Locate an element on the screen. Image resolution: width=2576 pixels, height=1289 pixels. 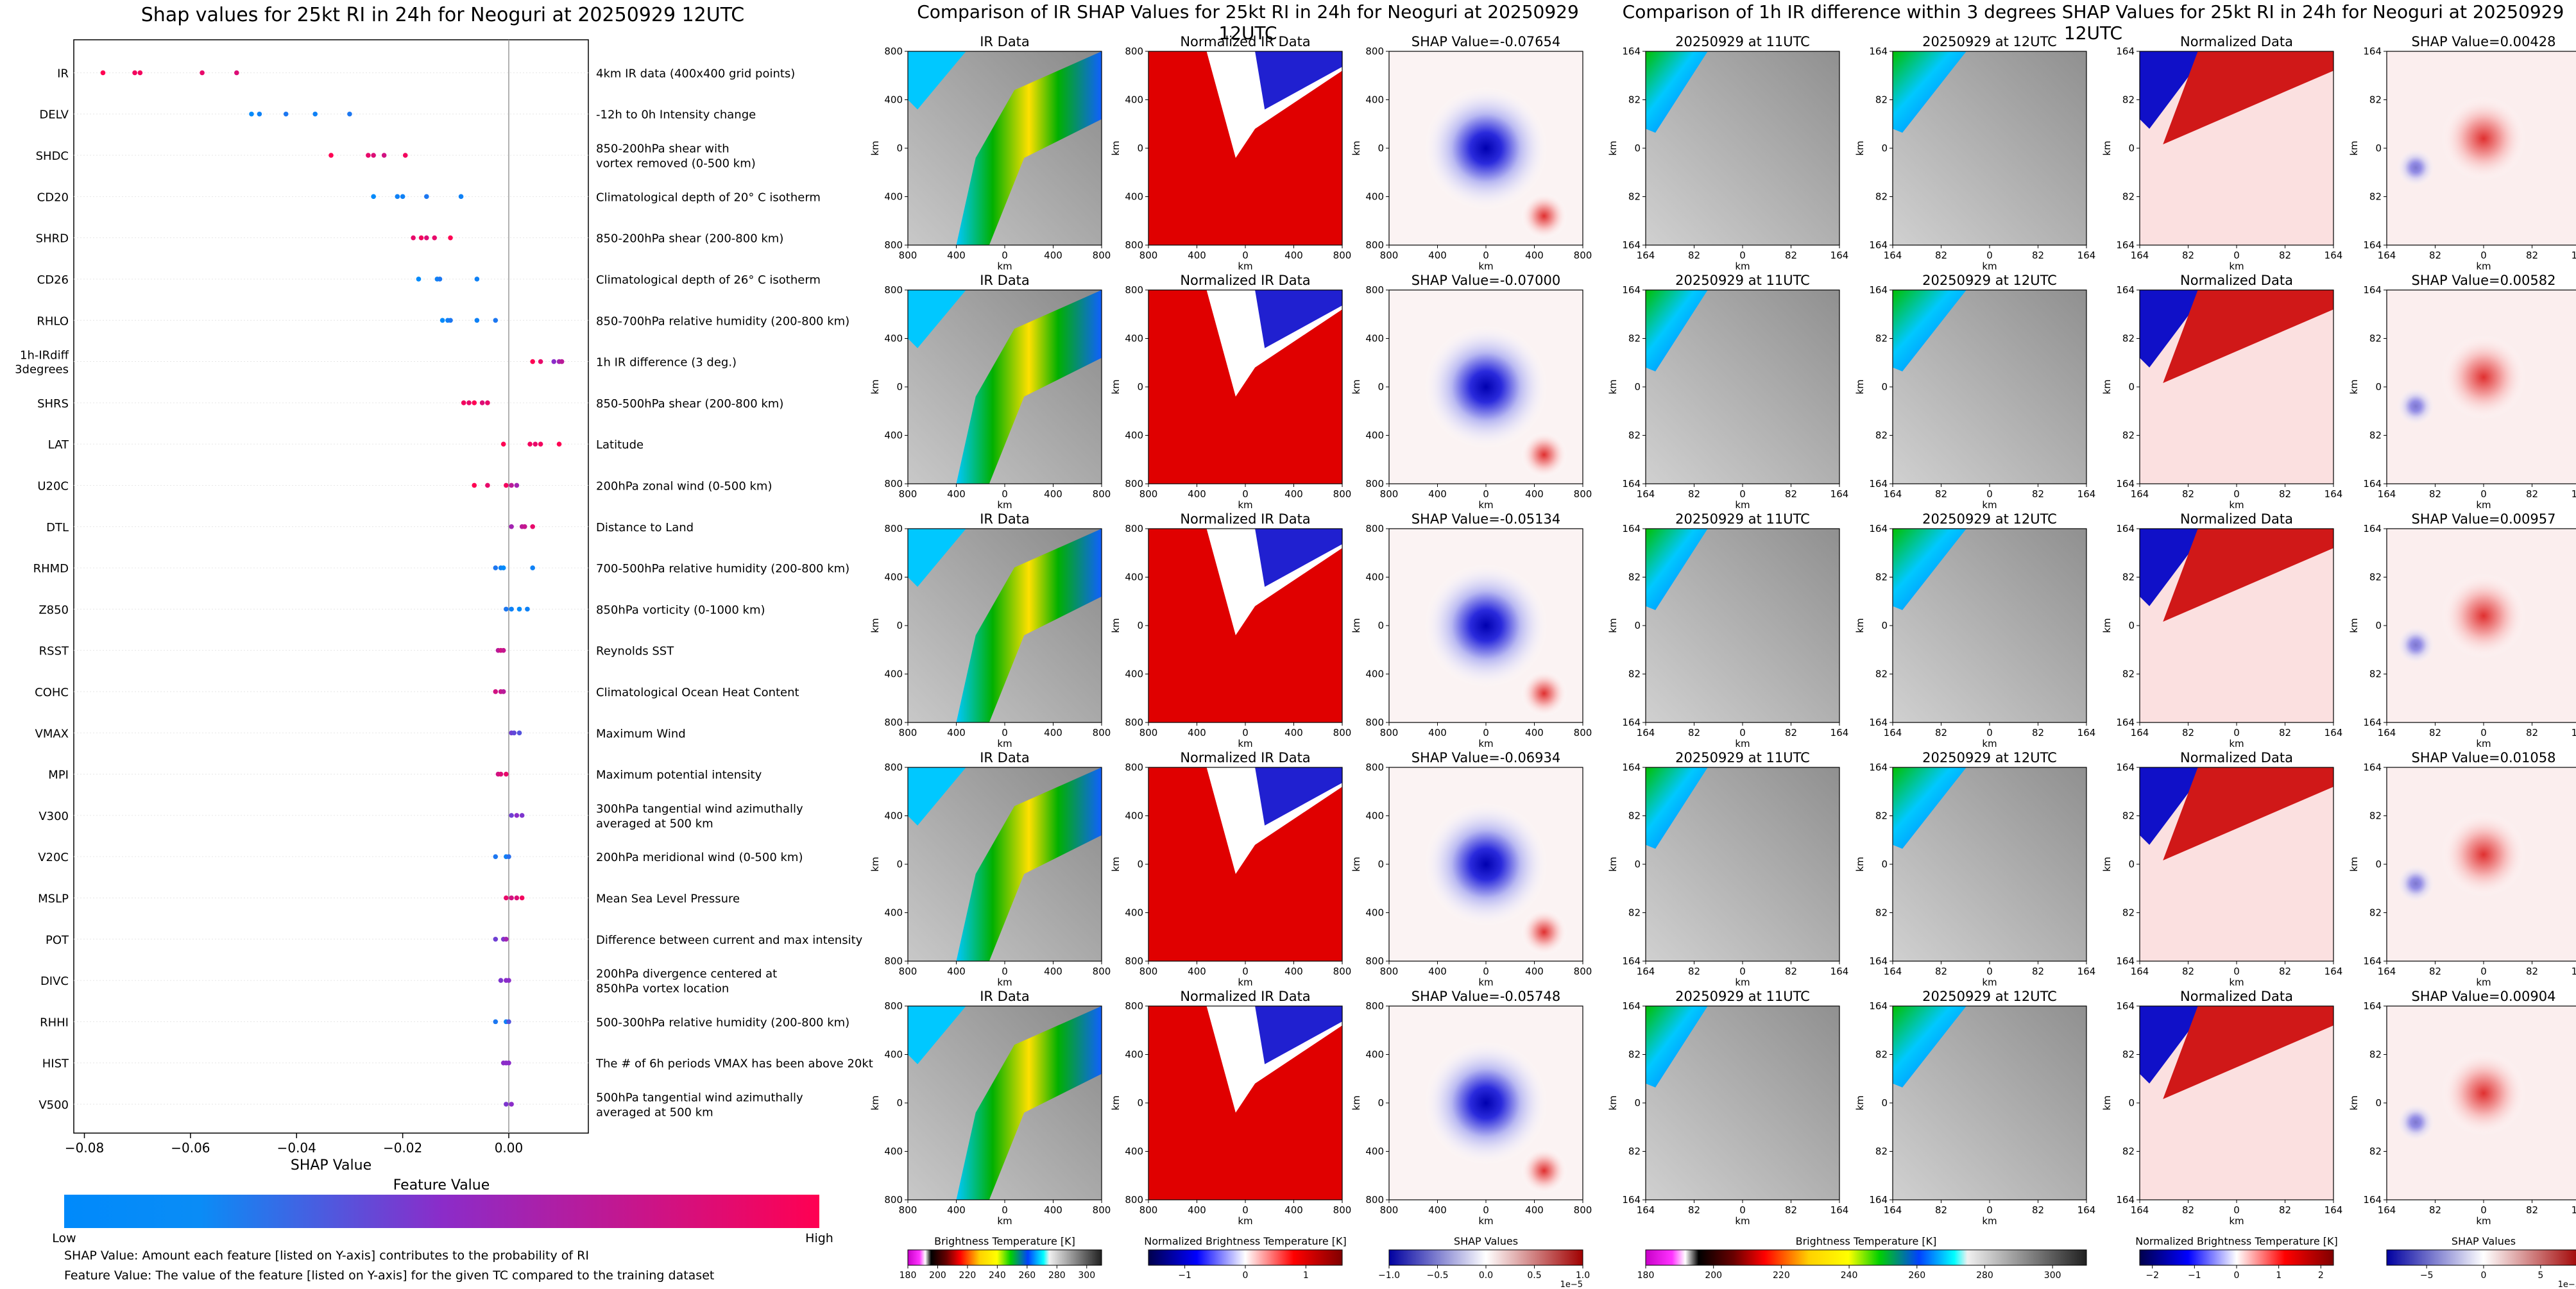
feature-name-label: RSST is located at coordinates (54, 651).